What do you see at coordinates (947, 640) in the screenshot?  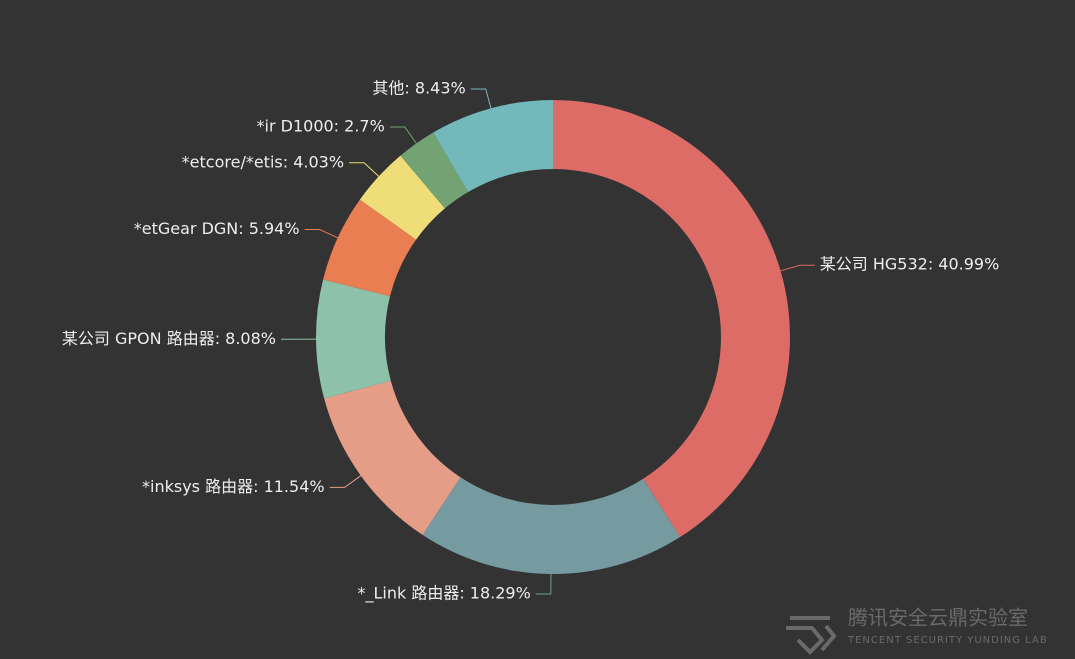 I see `watermark-subtitle: TENCENT SECURITY YUNDING LAB` at bounding box center [947, 640].